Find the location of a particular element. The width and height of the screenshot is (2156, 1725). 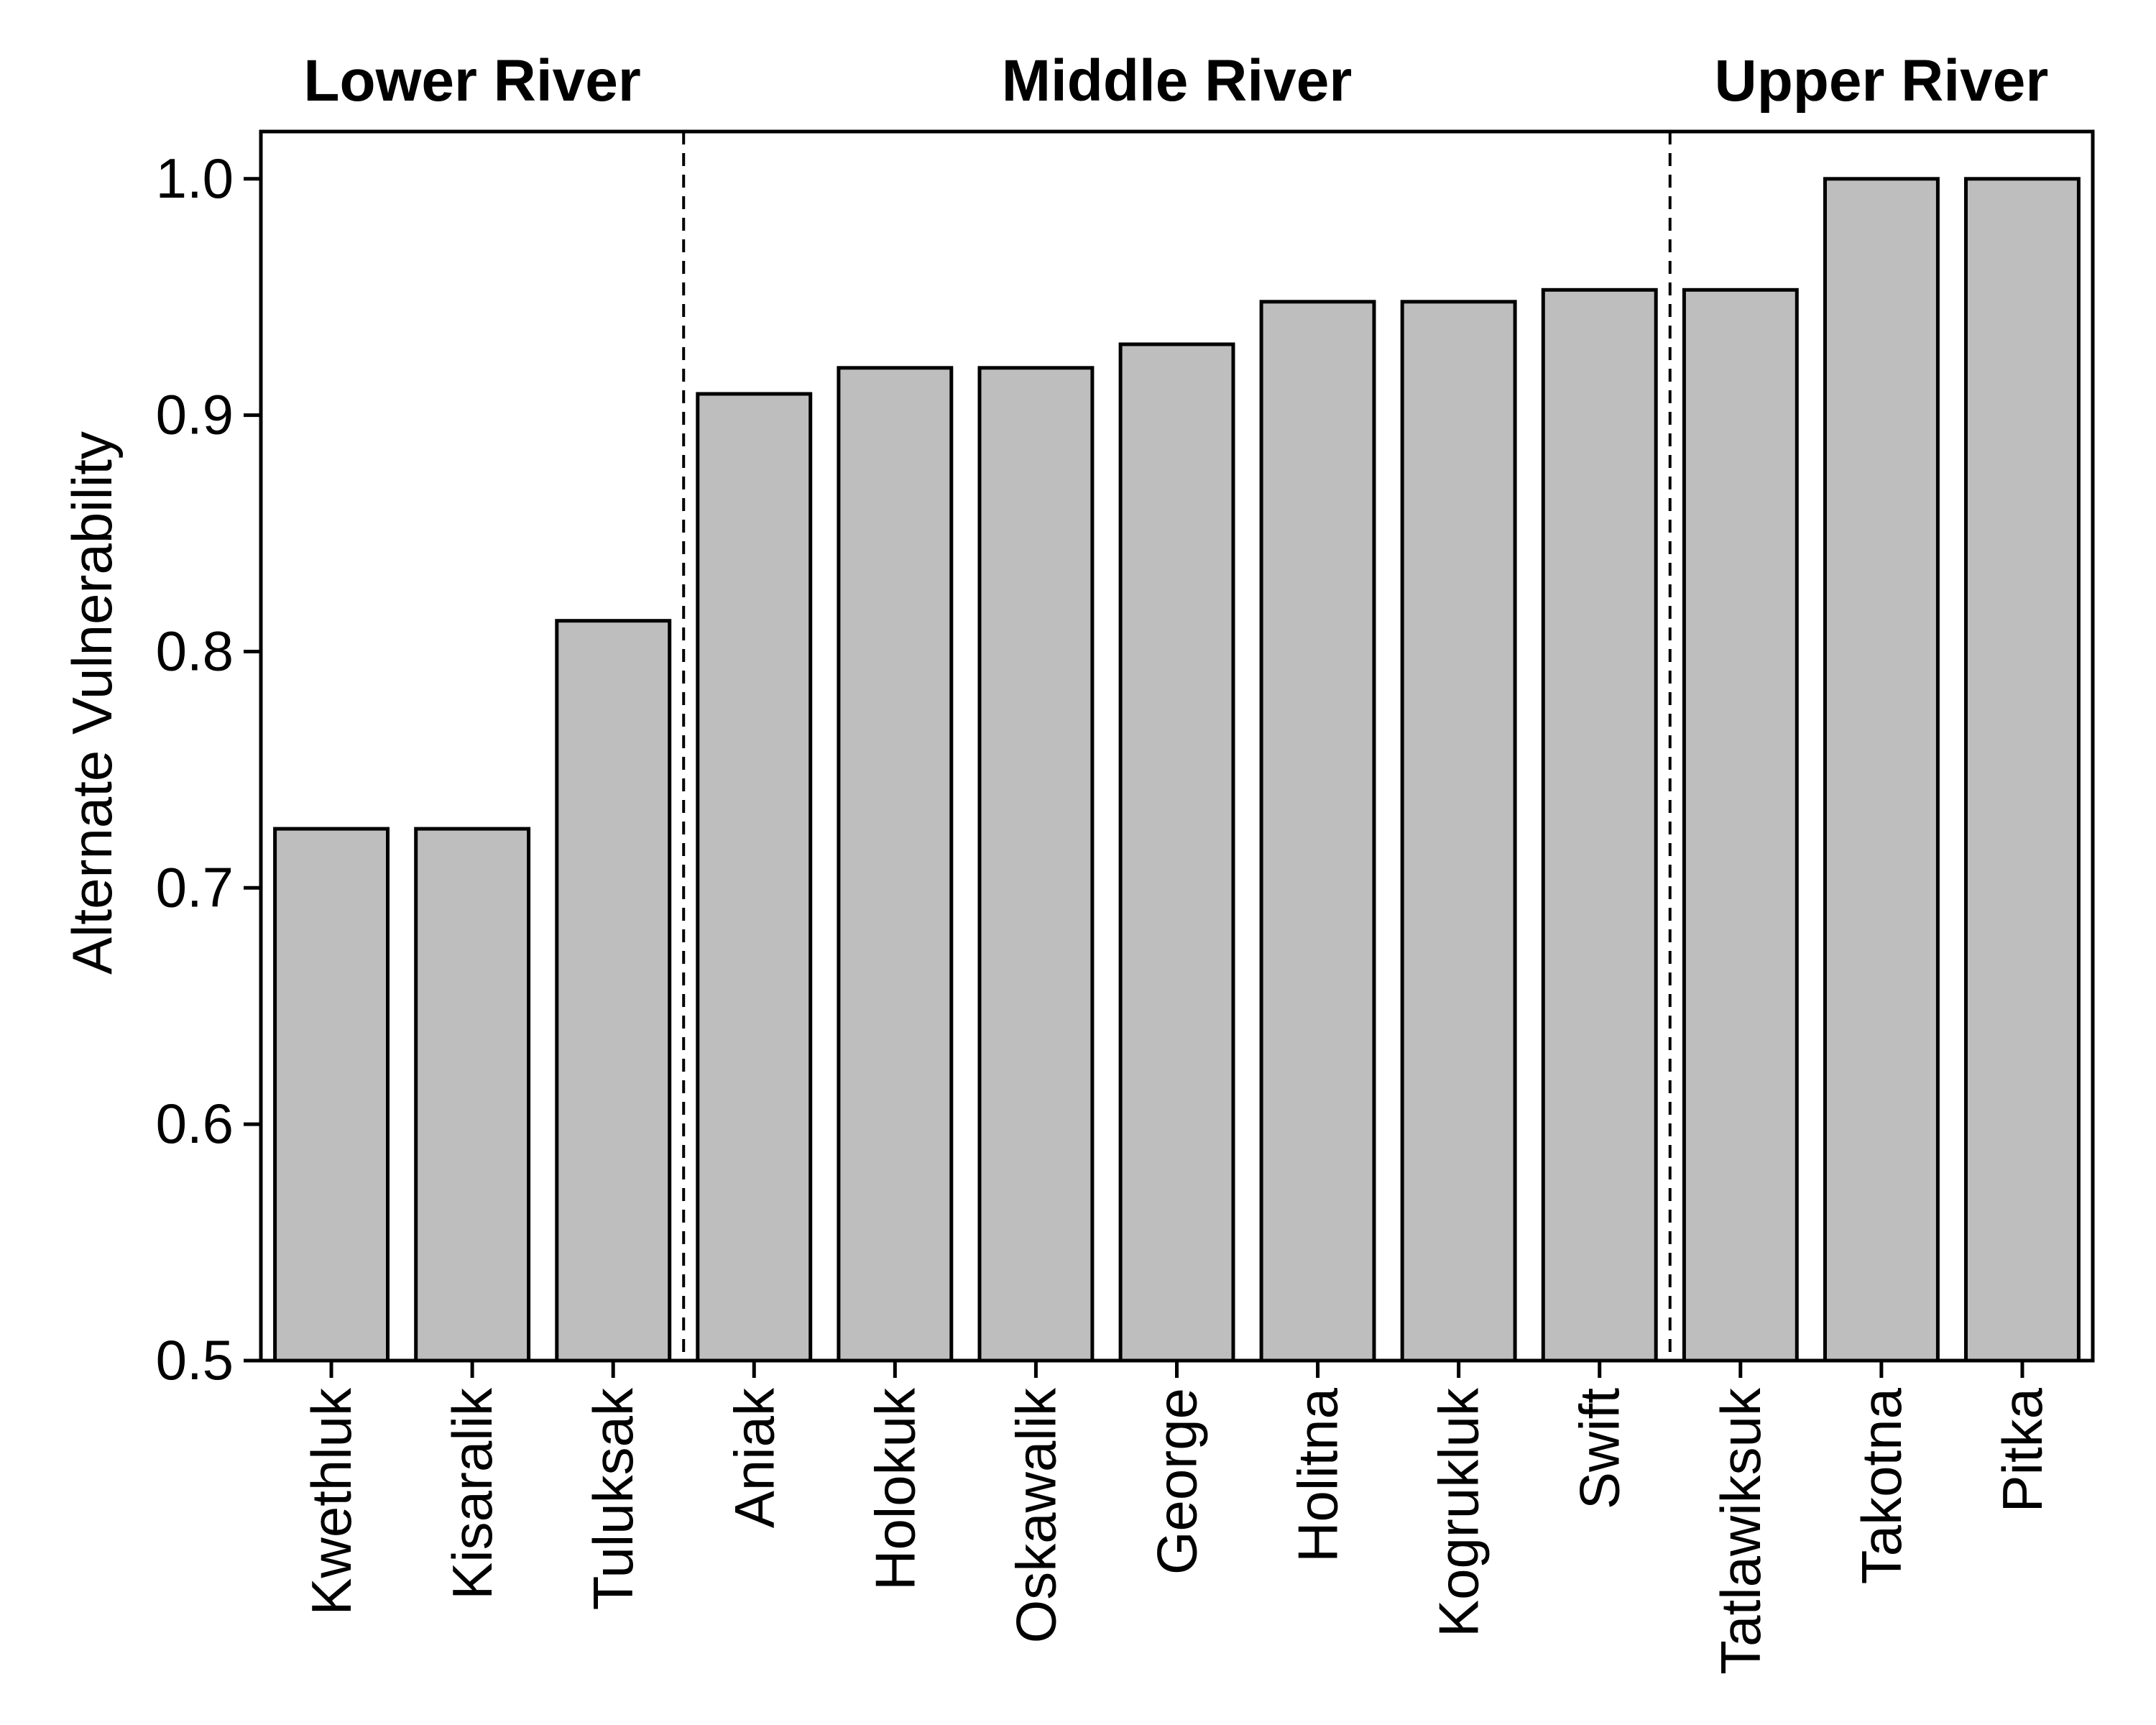

group-label: Lower River is located at coordinates (472, 81).